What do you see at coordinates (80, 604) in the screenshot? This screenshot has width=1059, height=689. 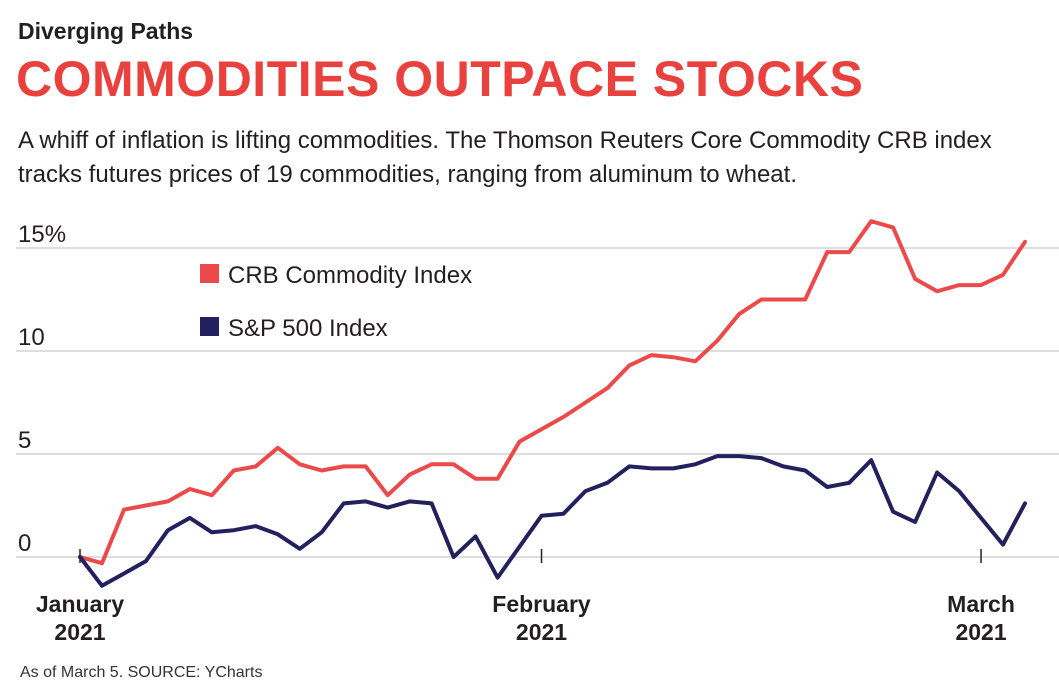 I see `x-tick-month: January` at bounding box center [80, 604].